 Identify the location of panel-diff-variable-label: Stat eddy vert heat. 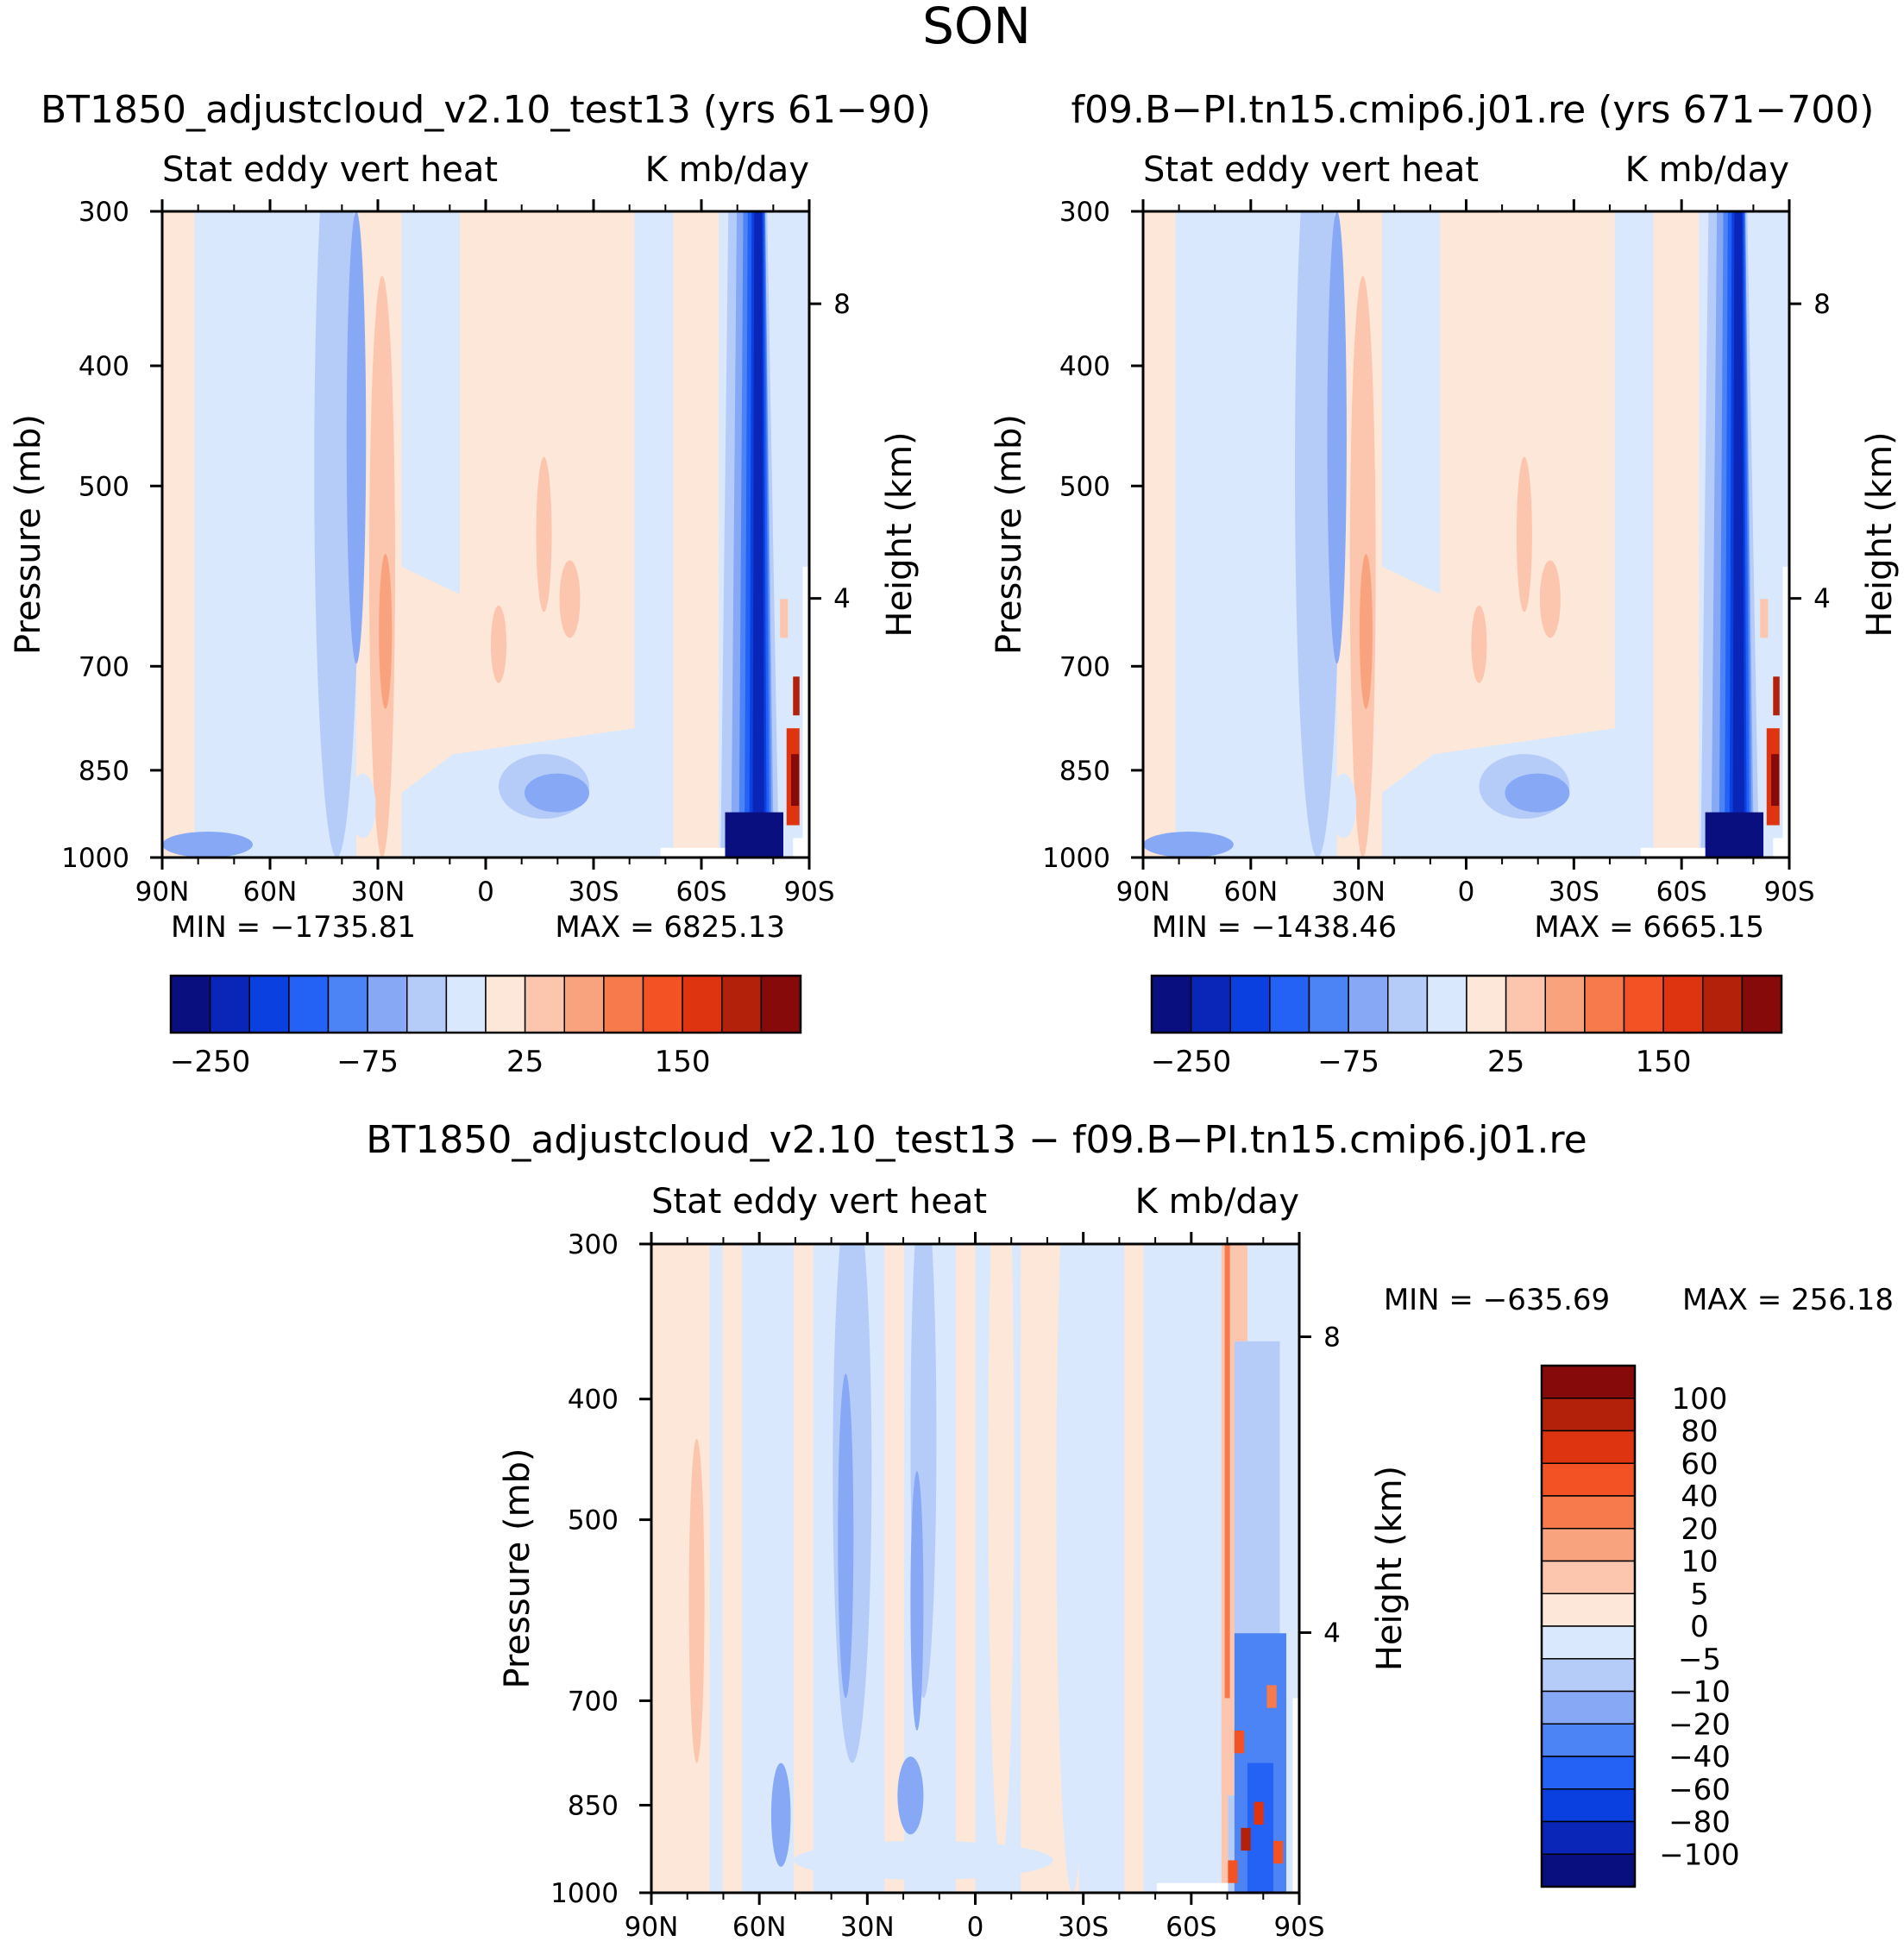
(819, 1202).